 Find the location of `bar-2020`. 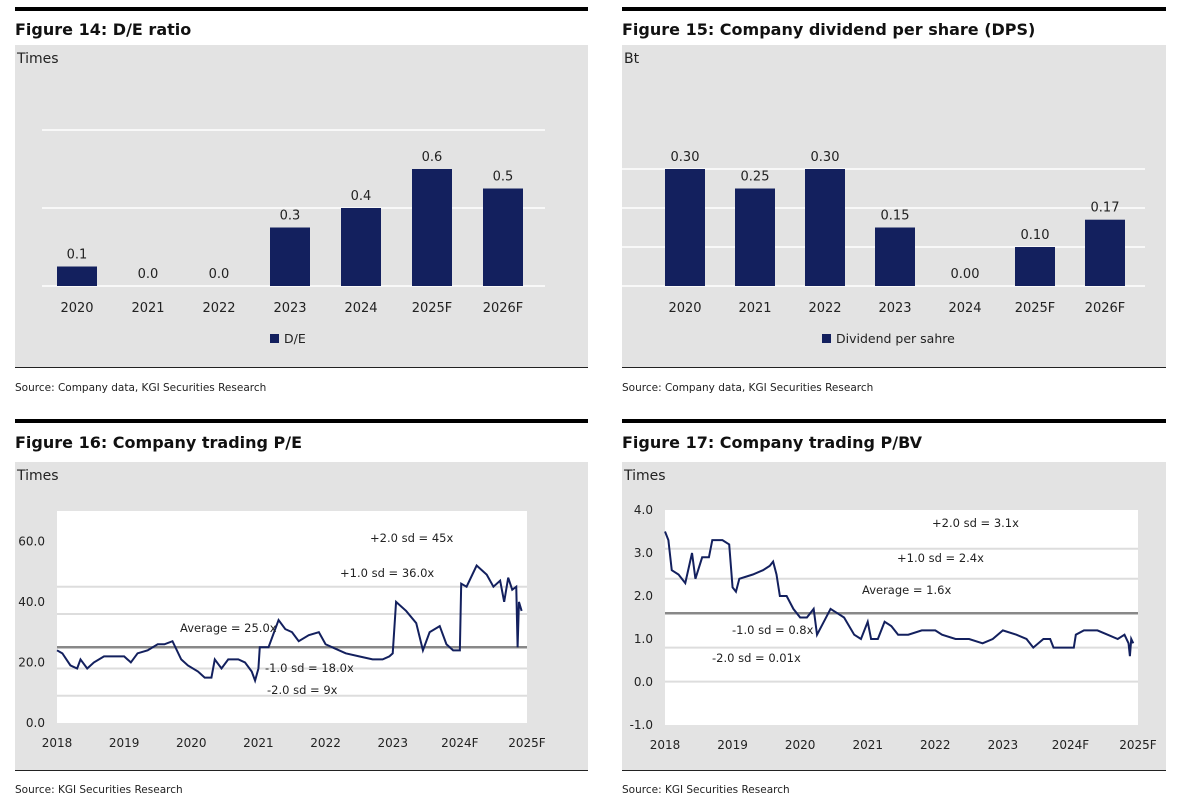

bar-2020 is located at coordinates (685, 227).